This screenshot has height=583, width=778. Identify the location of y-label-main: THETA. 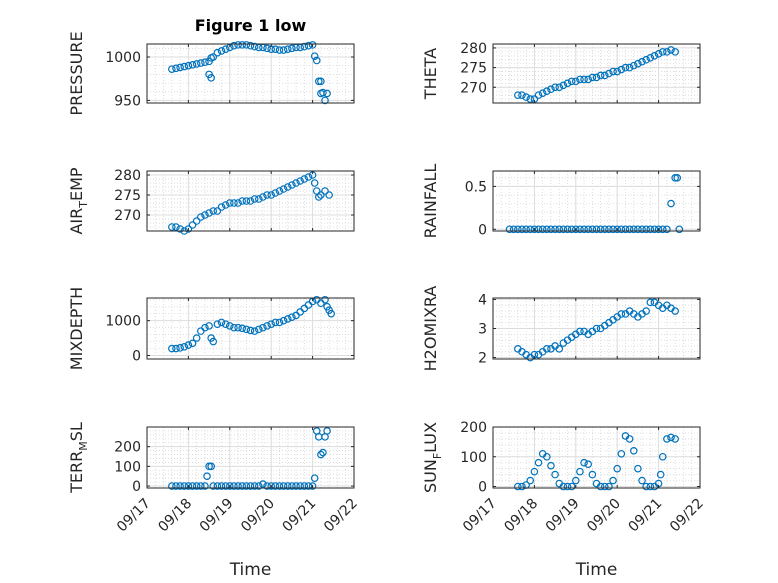
(430, 74).